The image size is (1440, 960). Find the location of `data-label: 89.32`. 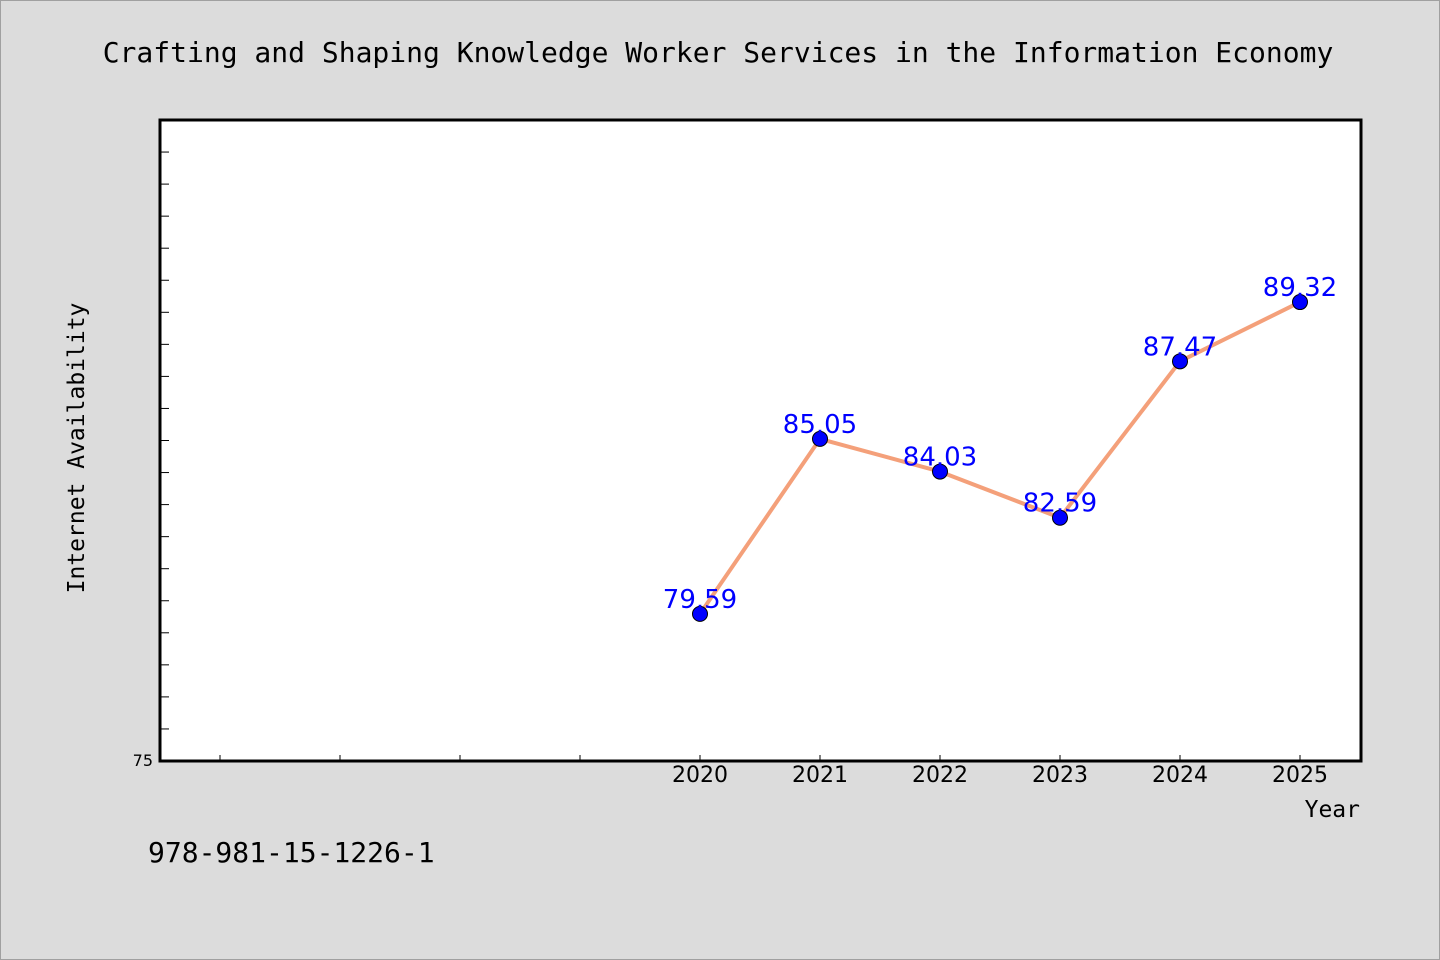

data-label: 89.32 is located at coordinates (1300, 288).